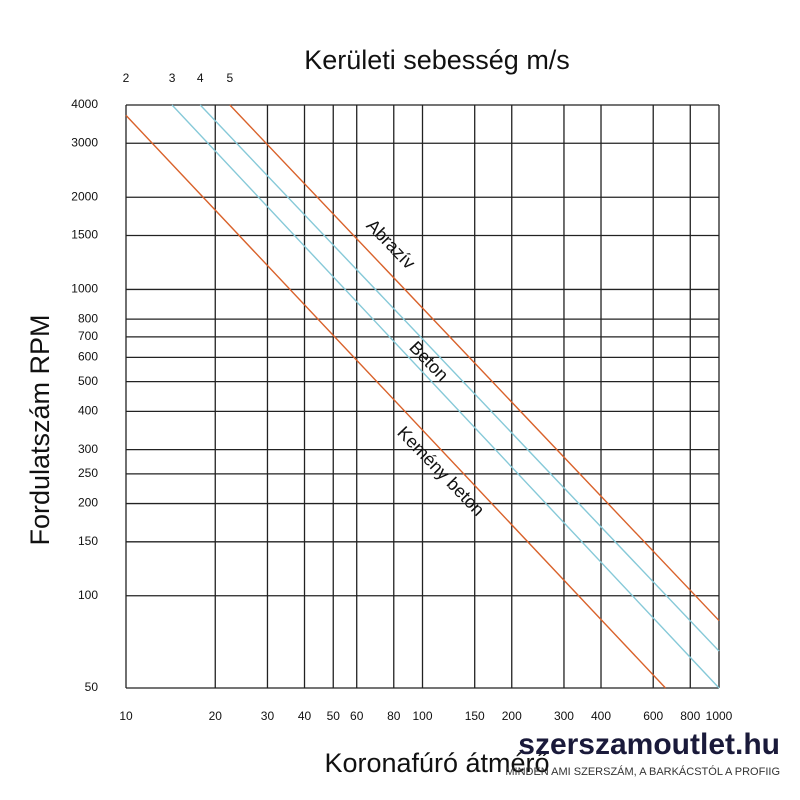 The width and height of the screenshot is (800, 800). I want to click on line-annotation: Abrazív, so click(391, 244).